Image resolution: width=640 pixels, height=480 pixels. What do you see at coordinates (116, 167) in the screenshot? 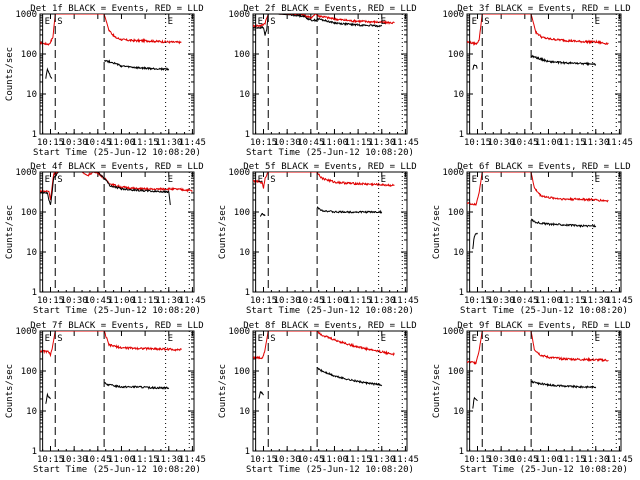
I see `plot-title: Det 4f BLACK = Events, RED = LLD` at bounding box center [116, 167].